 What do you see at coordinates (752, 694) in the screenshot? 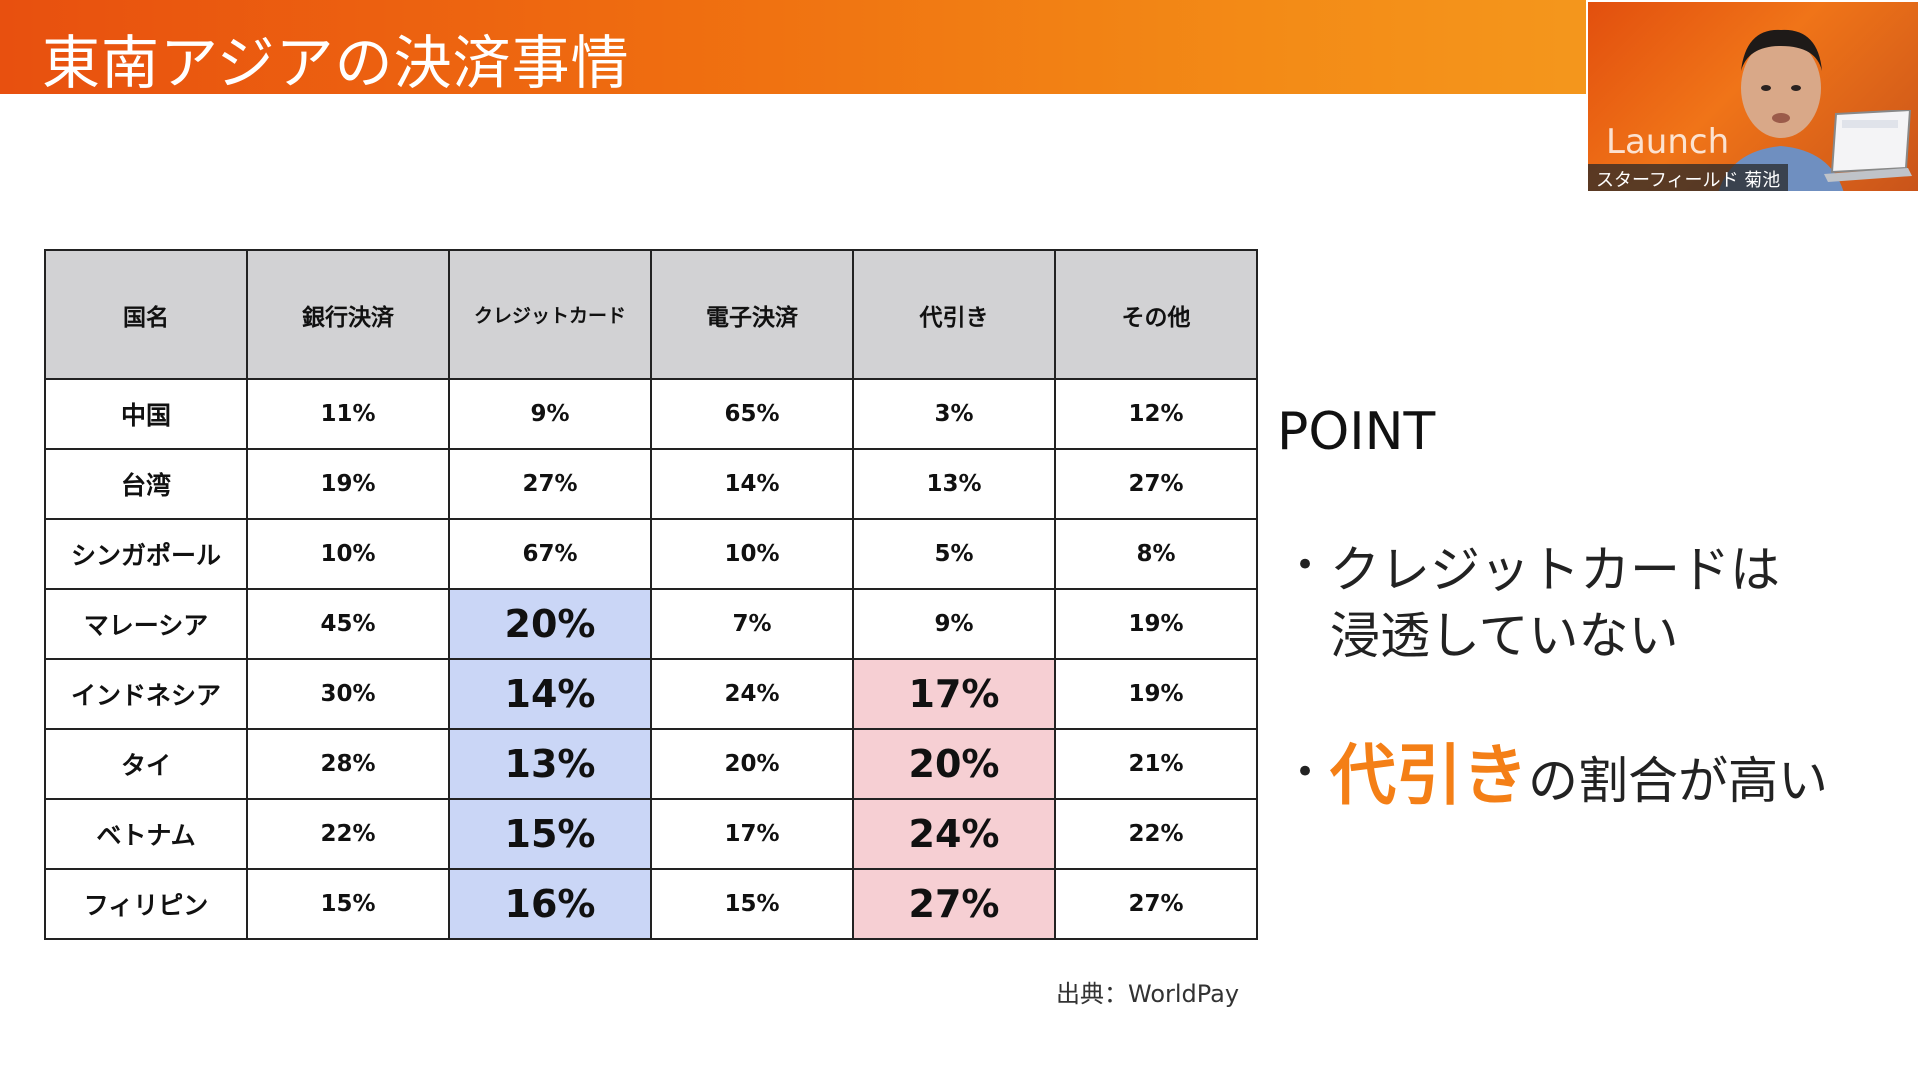
I see `cell-e-payment: 24%` at bounding box center [752, 694].